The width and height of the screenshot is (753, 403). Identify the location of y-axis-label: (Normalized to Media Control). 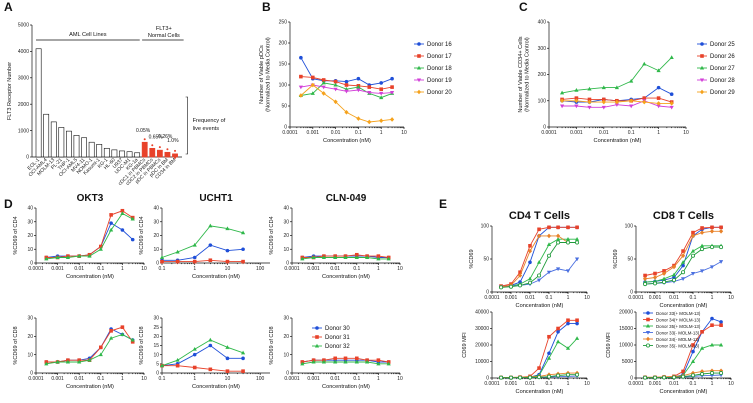
(269, 74).